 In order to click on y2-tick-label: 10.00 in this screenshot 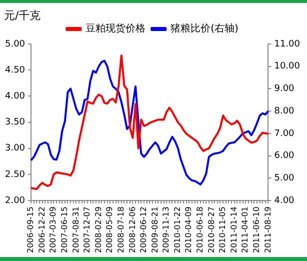, I will do `click(287, 67)`.